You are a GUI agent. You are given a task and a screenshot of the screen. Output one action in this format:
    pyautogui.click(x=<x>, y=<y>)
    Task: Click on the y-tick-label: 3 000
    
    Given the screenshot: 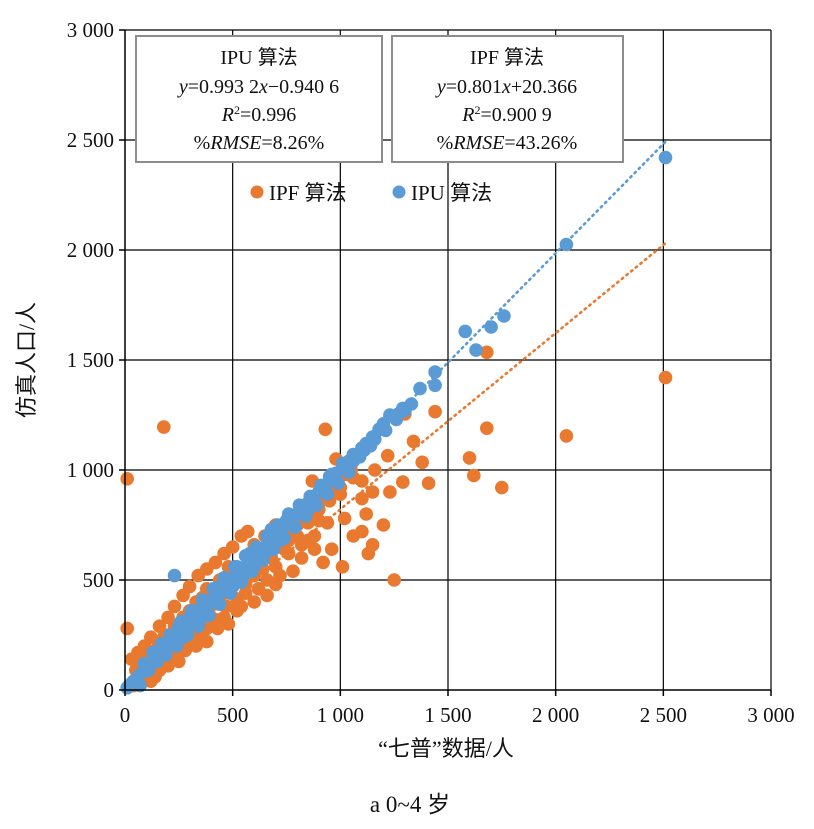 What is the action you would take?
    pyautogui.click(x=90, y=30)
    